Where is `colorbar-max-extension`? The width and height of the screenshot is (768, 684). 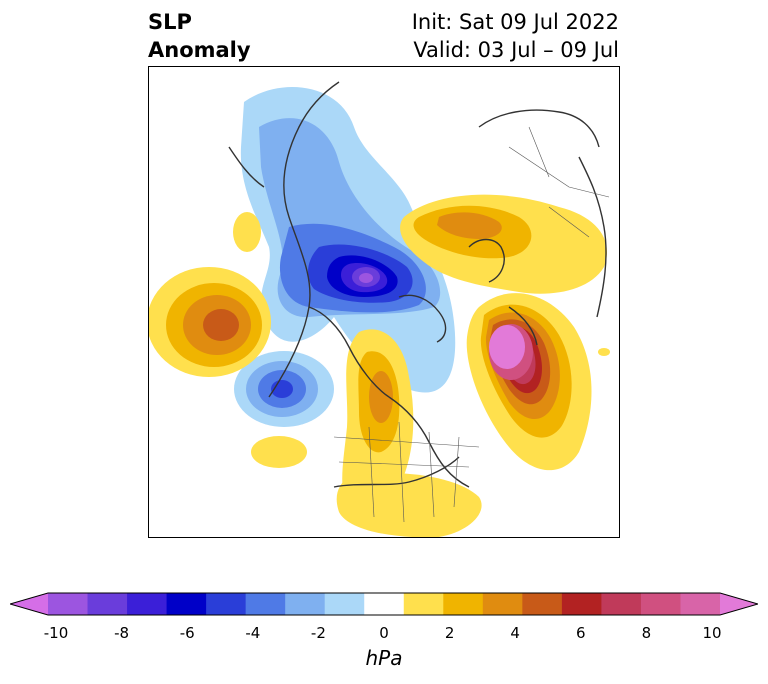 colorbar-max-extension is located at coordinates (739, 604).